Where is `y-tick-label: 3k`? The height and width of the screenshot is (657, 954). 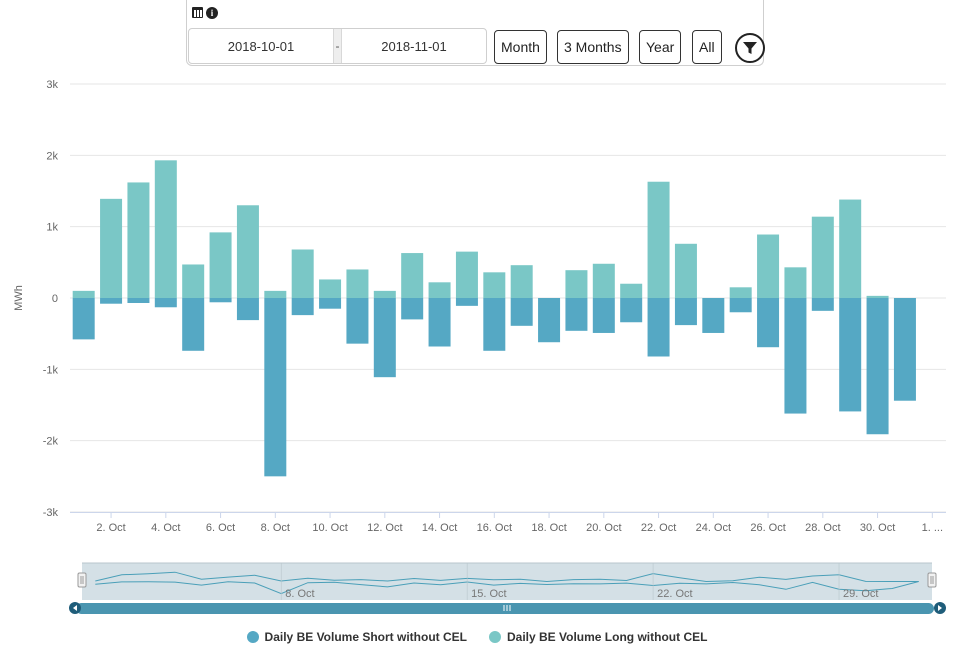
y-tick-label: 3k is located at coordinates (52, 85).